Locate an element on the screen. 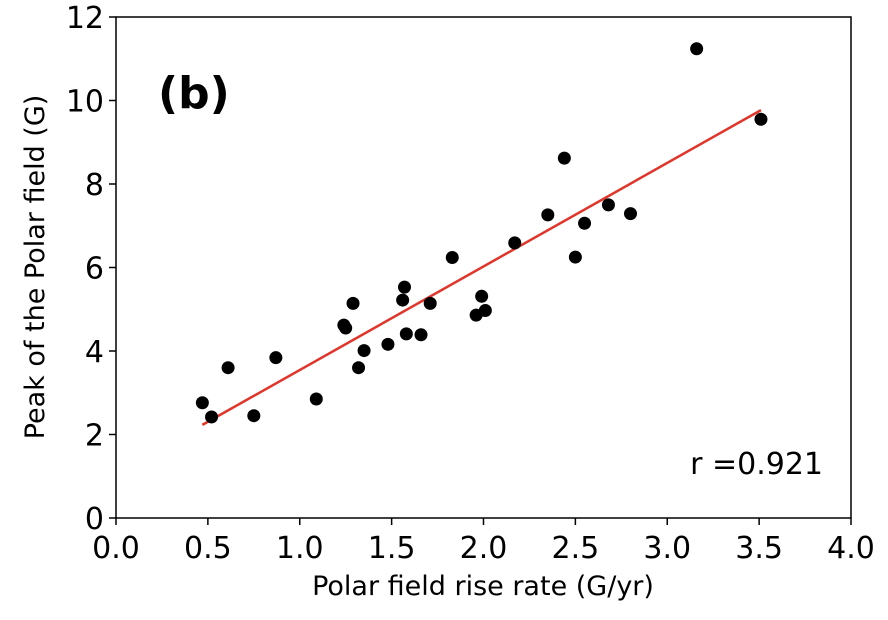  x-tick-label: 1.0 is located at coordinates (300, 548).